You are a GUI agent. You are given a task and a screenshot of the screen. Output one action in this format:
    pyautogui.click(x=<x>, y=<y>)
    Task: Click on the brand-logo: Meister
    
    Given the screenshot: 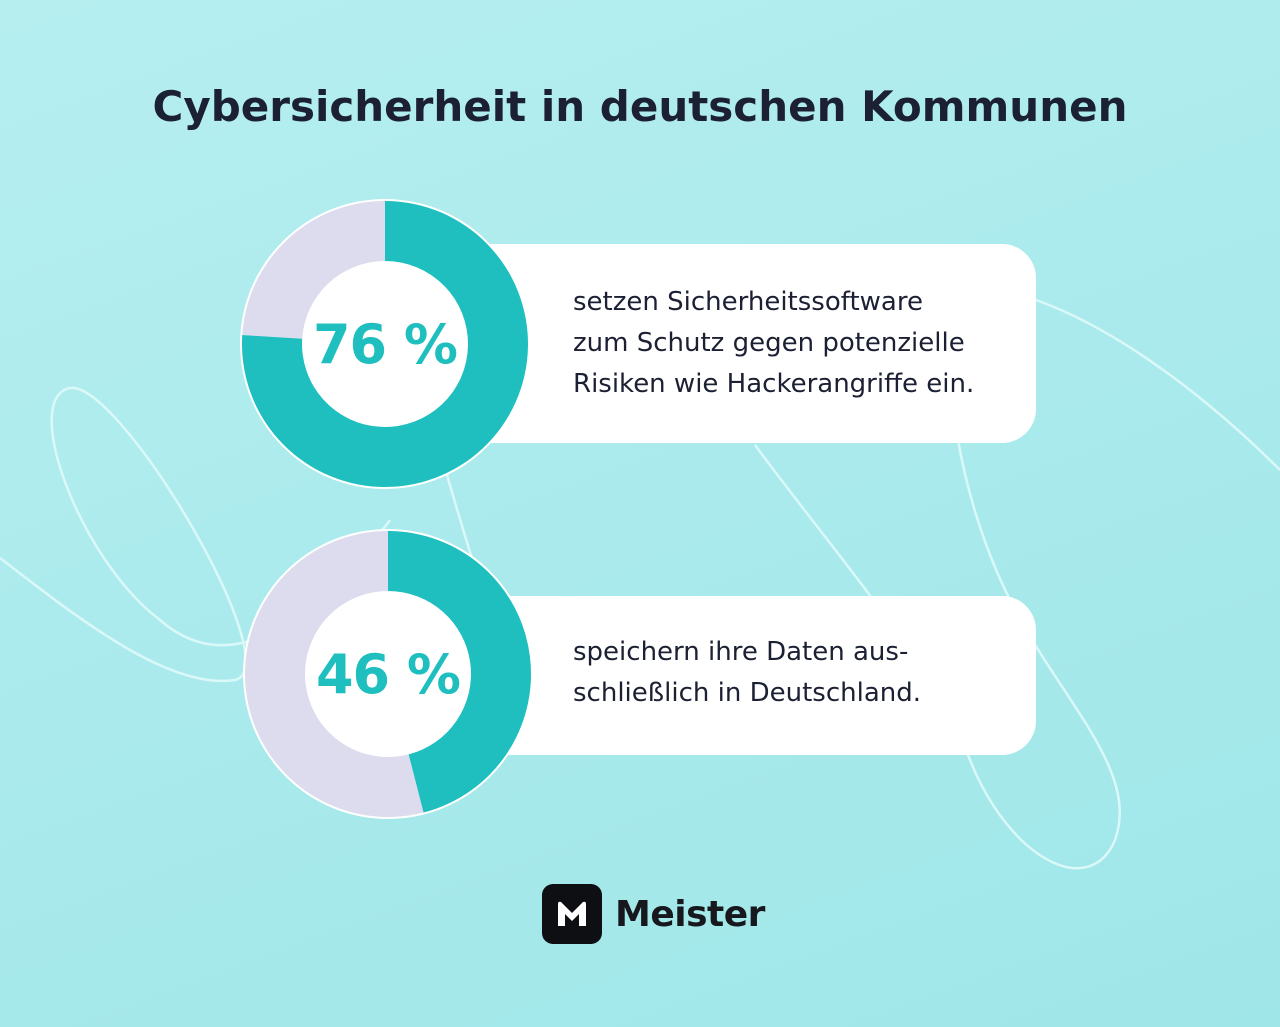 What is the action you would take?
    pyautogui.click(x=653, y=914)
    